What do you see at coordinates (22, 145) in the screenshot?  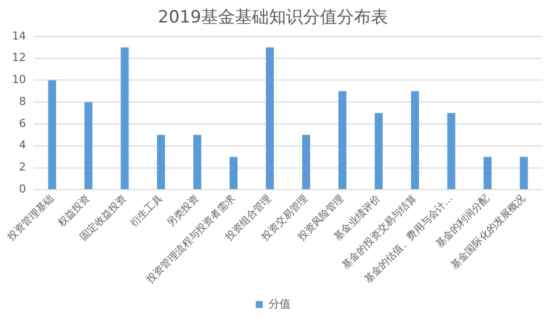 I see `y-tick-label: 4` at bounding box center [22, 145].